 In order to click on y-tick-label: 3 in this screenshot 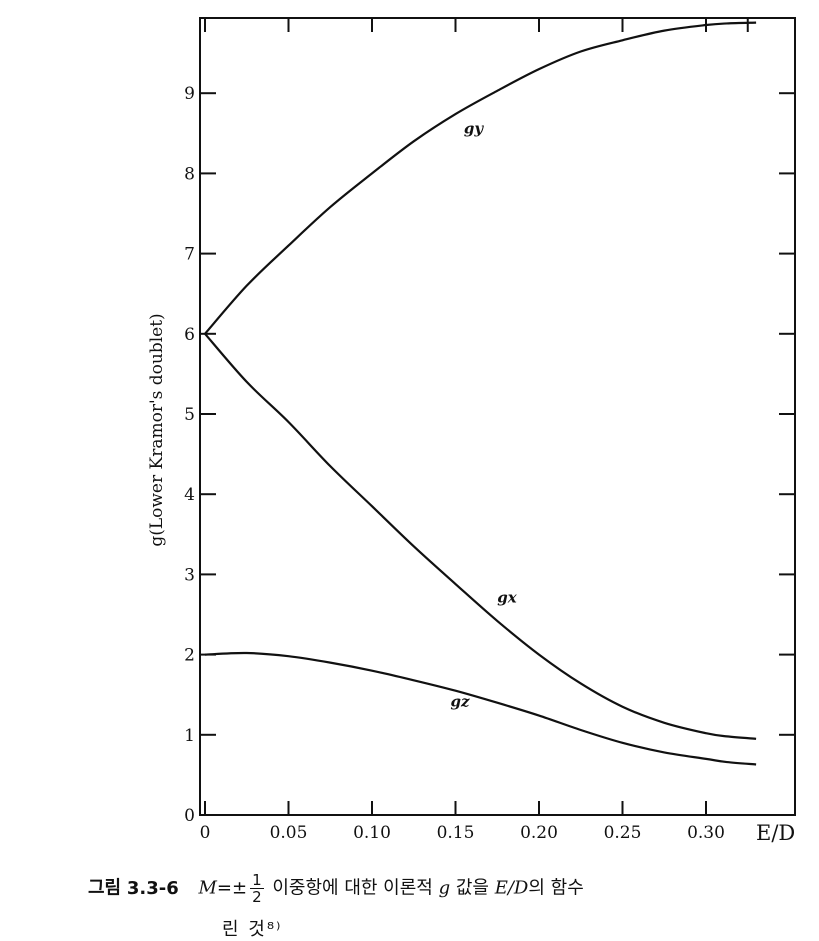, I will do `click(189, 575)`.